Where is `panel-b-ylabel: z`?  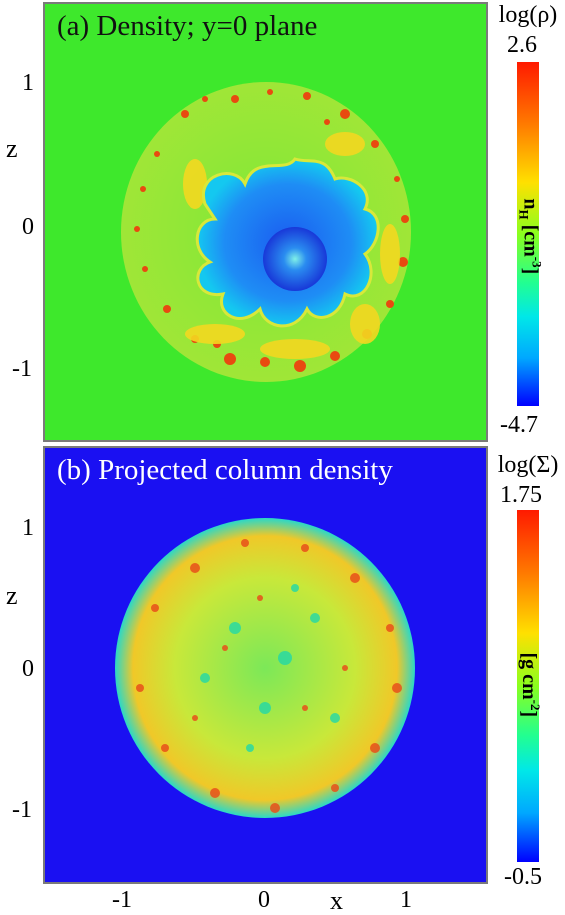 panel-b-ylabel: z is located at coordinates (12, 595).